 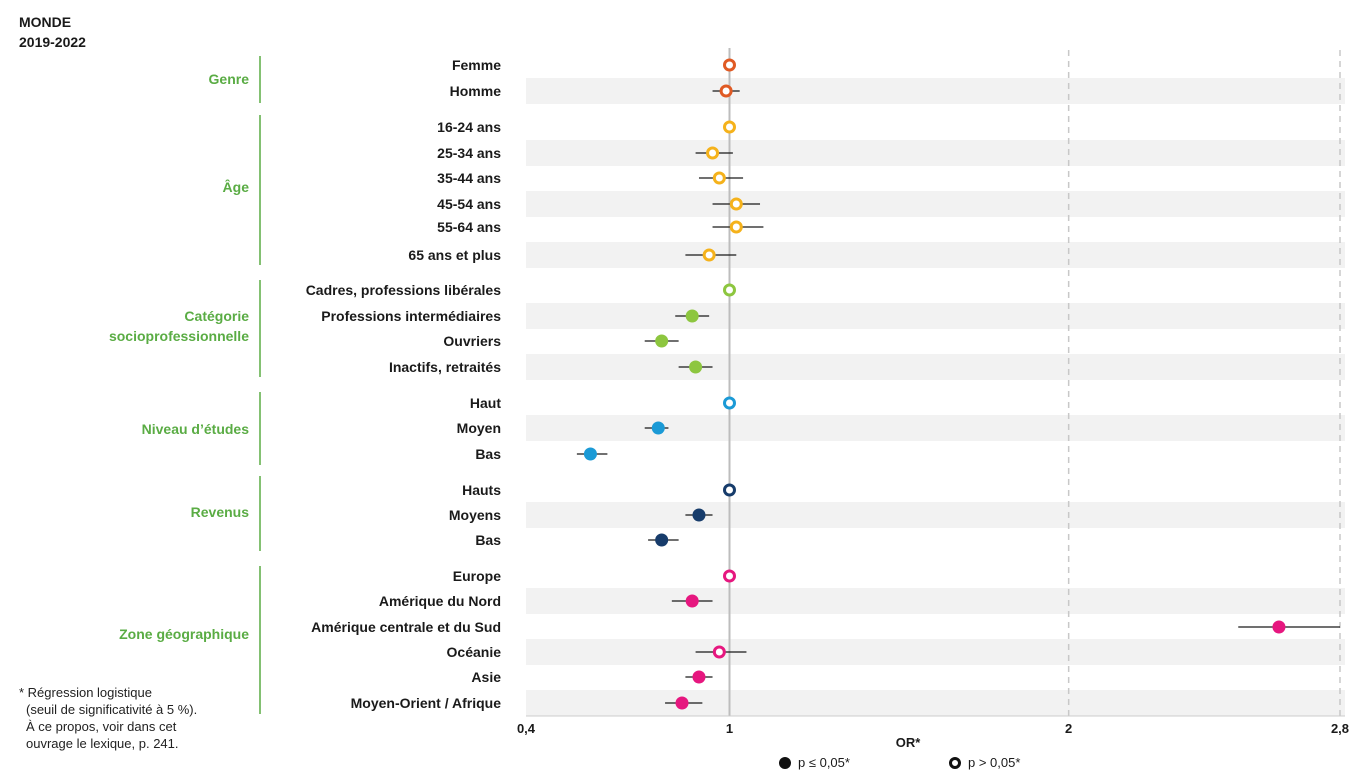 What do you see at coordinates (729, 728) in the screenshot?
I see `x-tick-label: 1` at bounding box center [729, 728].